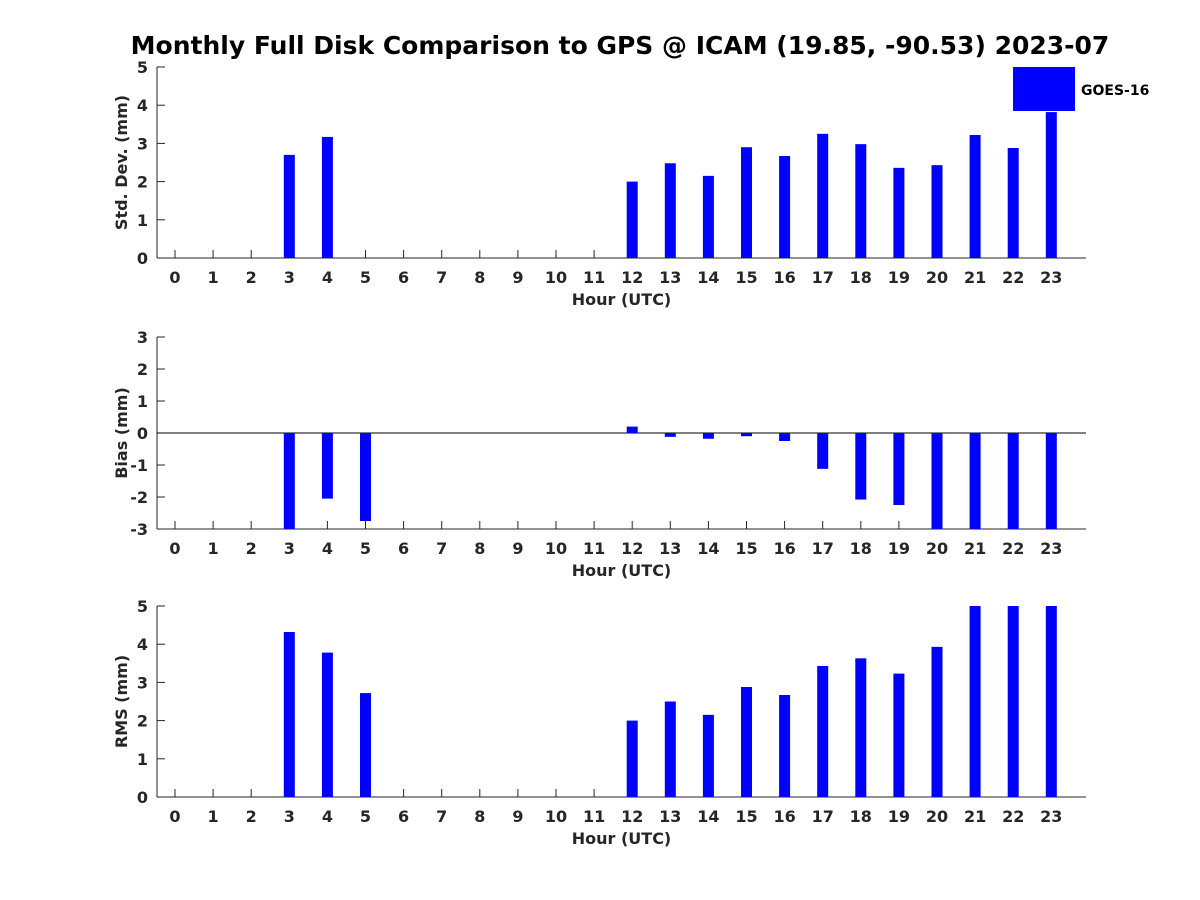 The height and width of the screenshot is (900, 1200). I want to click on std-dev-x-tick-label: 16, so click(784, 277).